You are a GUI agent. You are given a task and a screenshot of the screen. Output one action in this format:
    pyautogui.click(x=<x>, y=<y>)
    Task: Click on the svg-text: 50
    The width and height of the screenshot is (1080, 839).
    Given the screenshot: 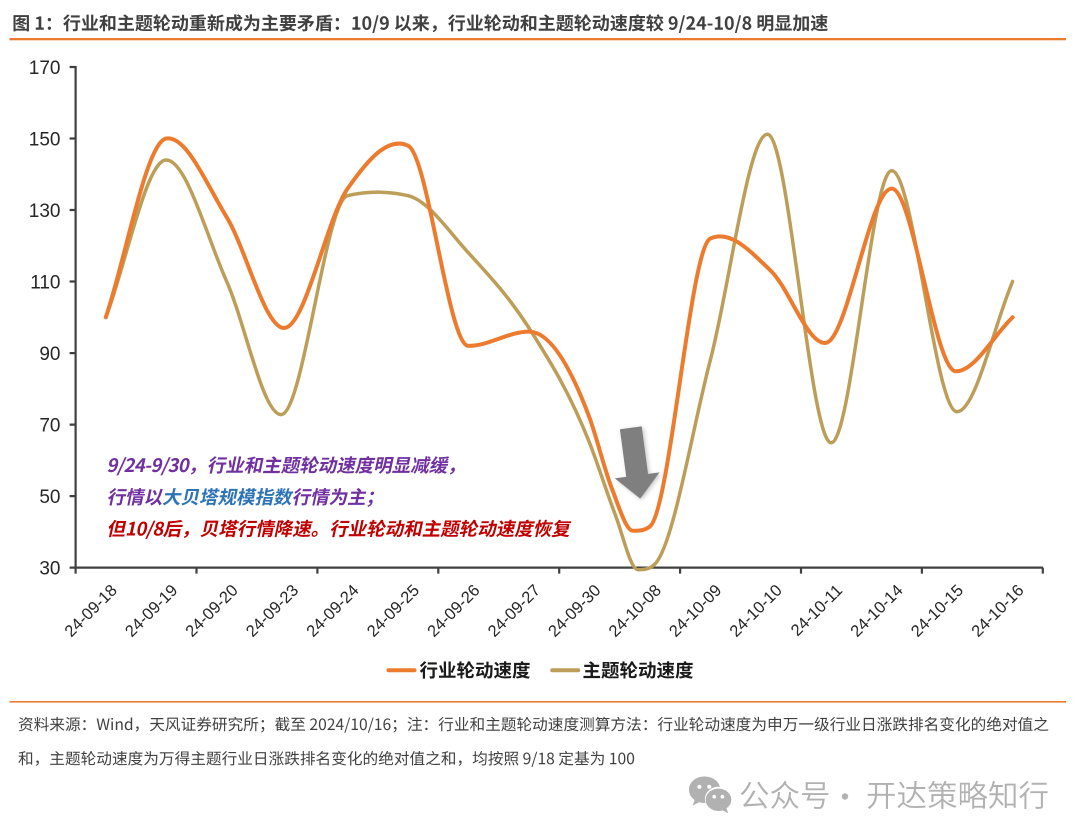 What is the action you would take?
    pyautogui.click(x=49, y=497)
    